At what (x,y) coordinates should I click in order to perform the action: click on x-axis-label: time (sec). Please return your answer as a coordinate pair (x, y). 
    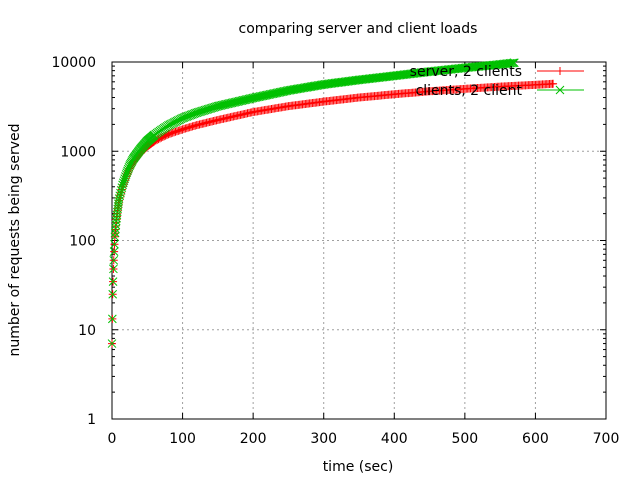
    Looking at the image, I should click on (358, 467).